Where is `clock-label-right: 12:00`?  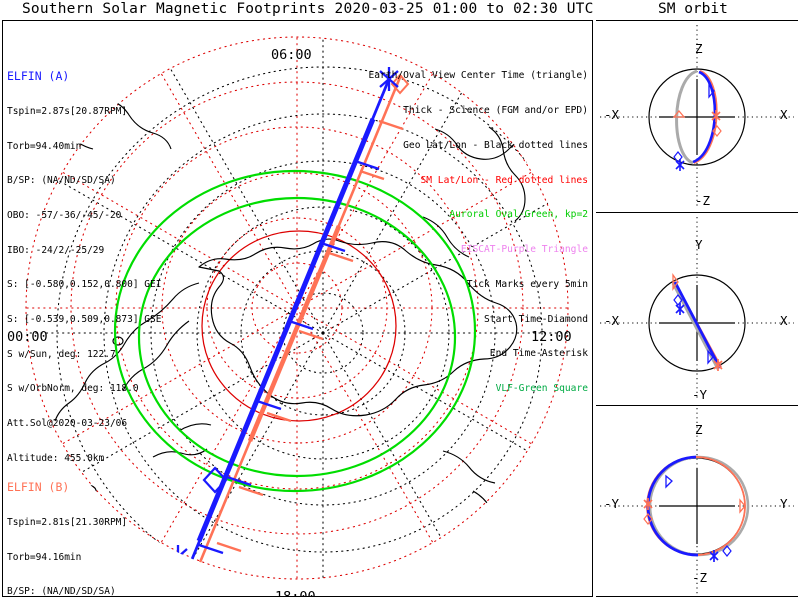
clock-label-right: 12:00 is located at coordinates (551, 337).